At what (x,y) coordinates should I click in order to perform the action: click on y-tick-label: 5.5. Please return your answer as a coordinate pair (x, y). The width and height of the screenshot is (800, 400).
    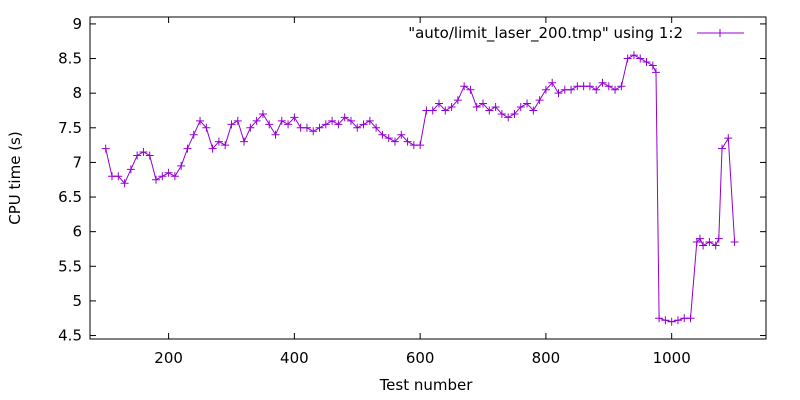
    Looking at the image, I should click on (70, 266).